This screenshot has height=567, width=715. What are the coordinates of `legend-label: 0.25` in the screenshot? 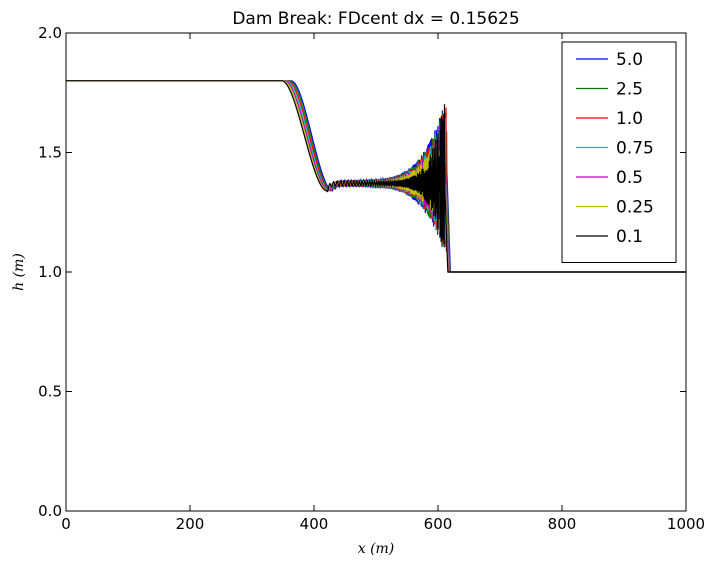 It's located at (635, 208).